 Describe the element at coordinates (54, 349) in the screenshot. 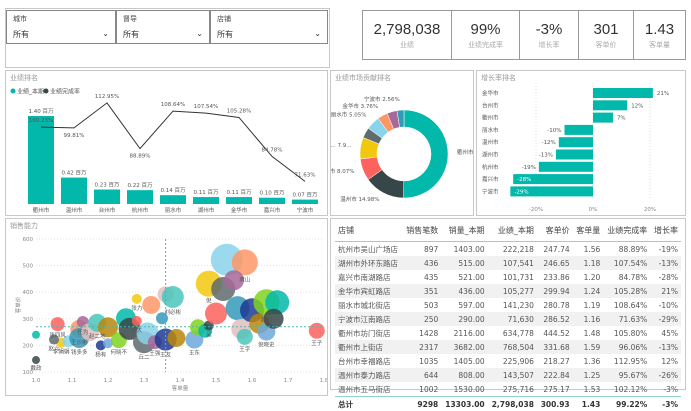

I see `bubble-label: 赵六` at that location.